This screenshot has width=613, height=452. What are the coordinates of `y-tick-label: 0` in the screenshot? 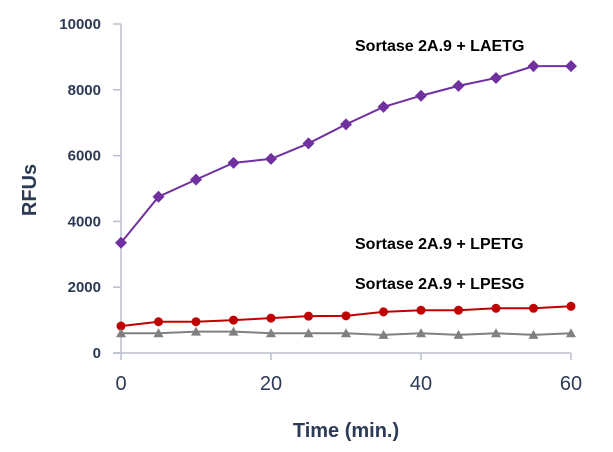 It's located at (97, 353).